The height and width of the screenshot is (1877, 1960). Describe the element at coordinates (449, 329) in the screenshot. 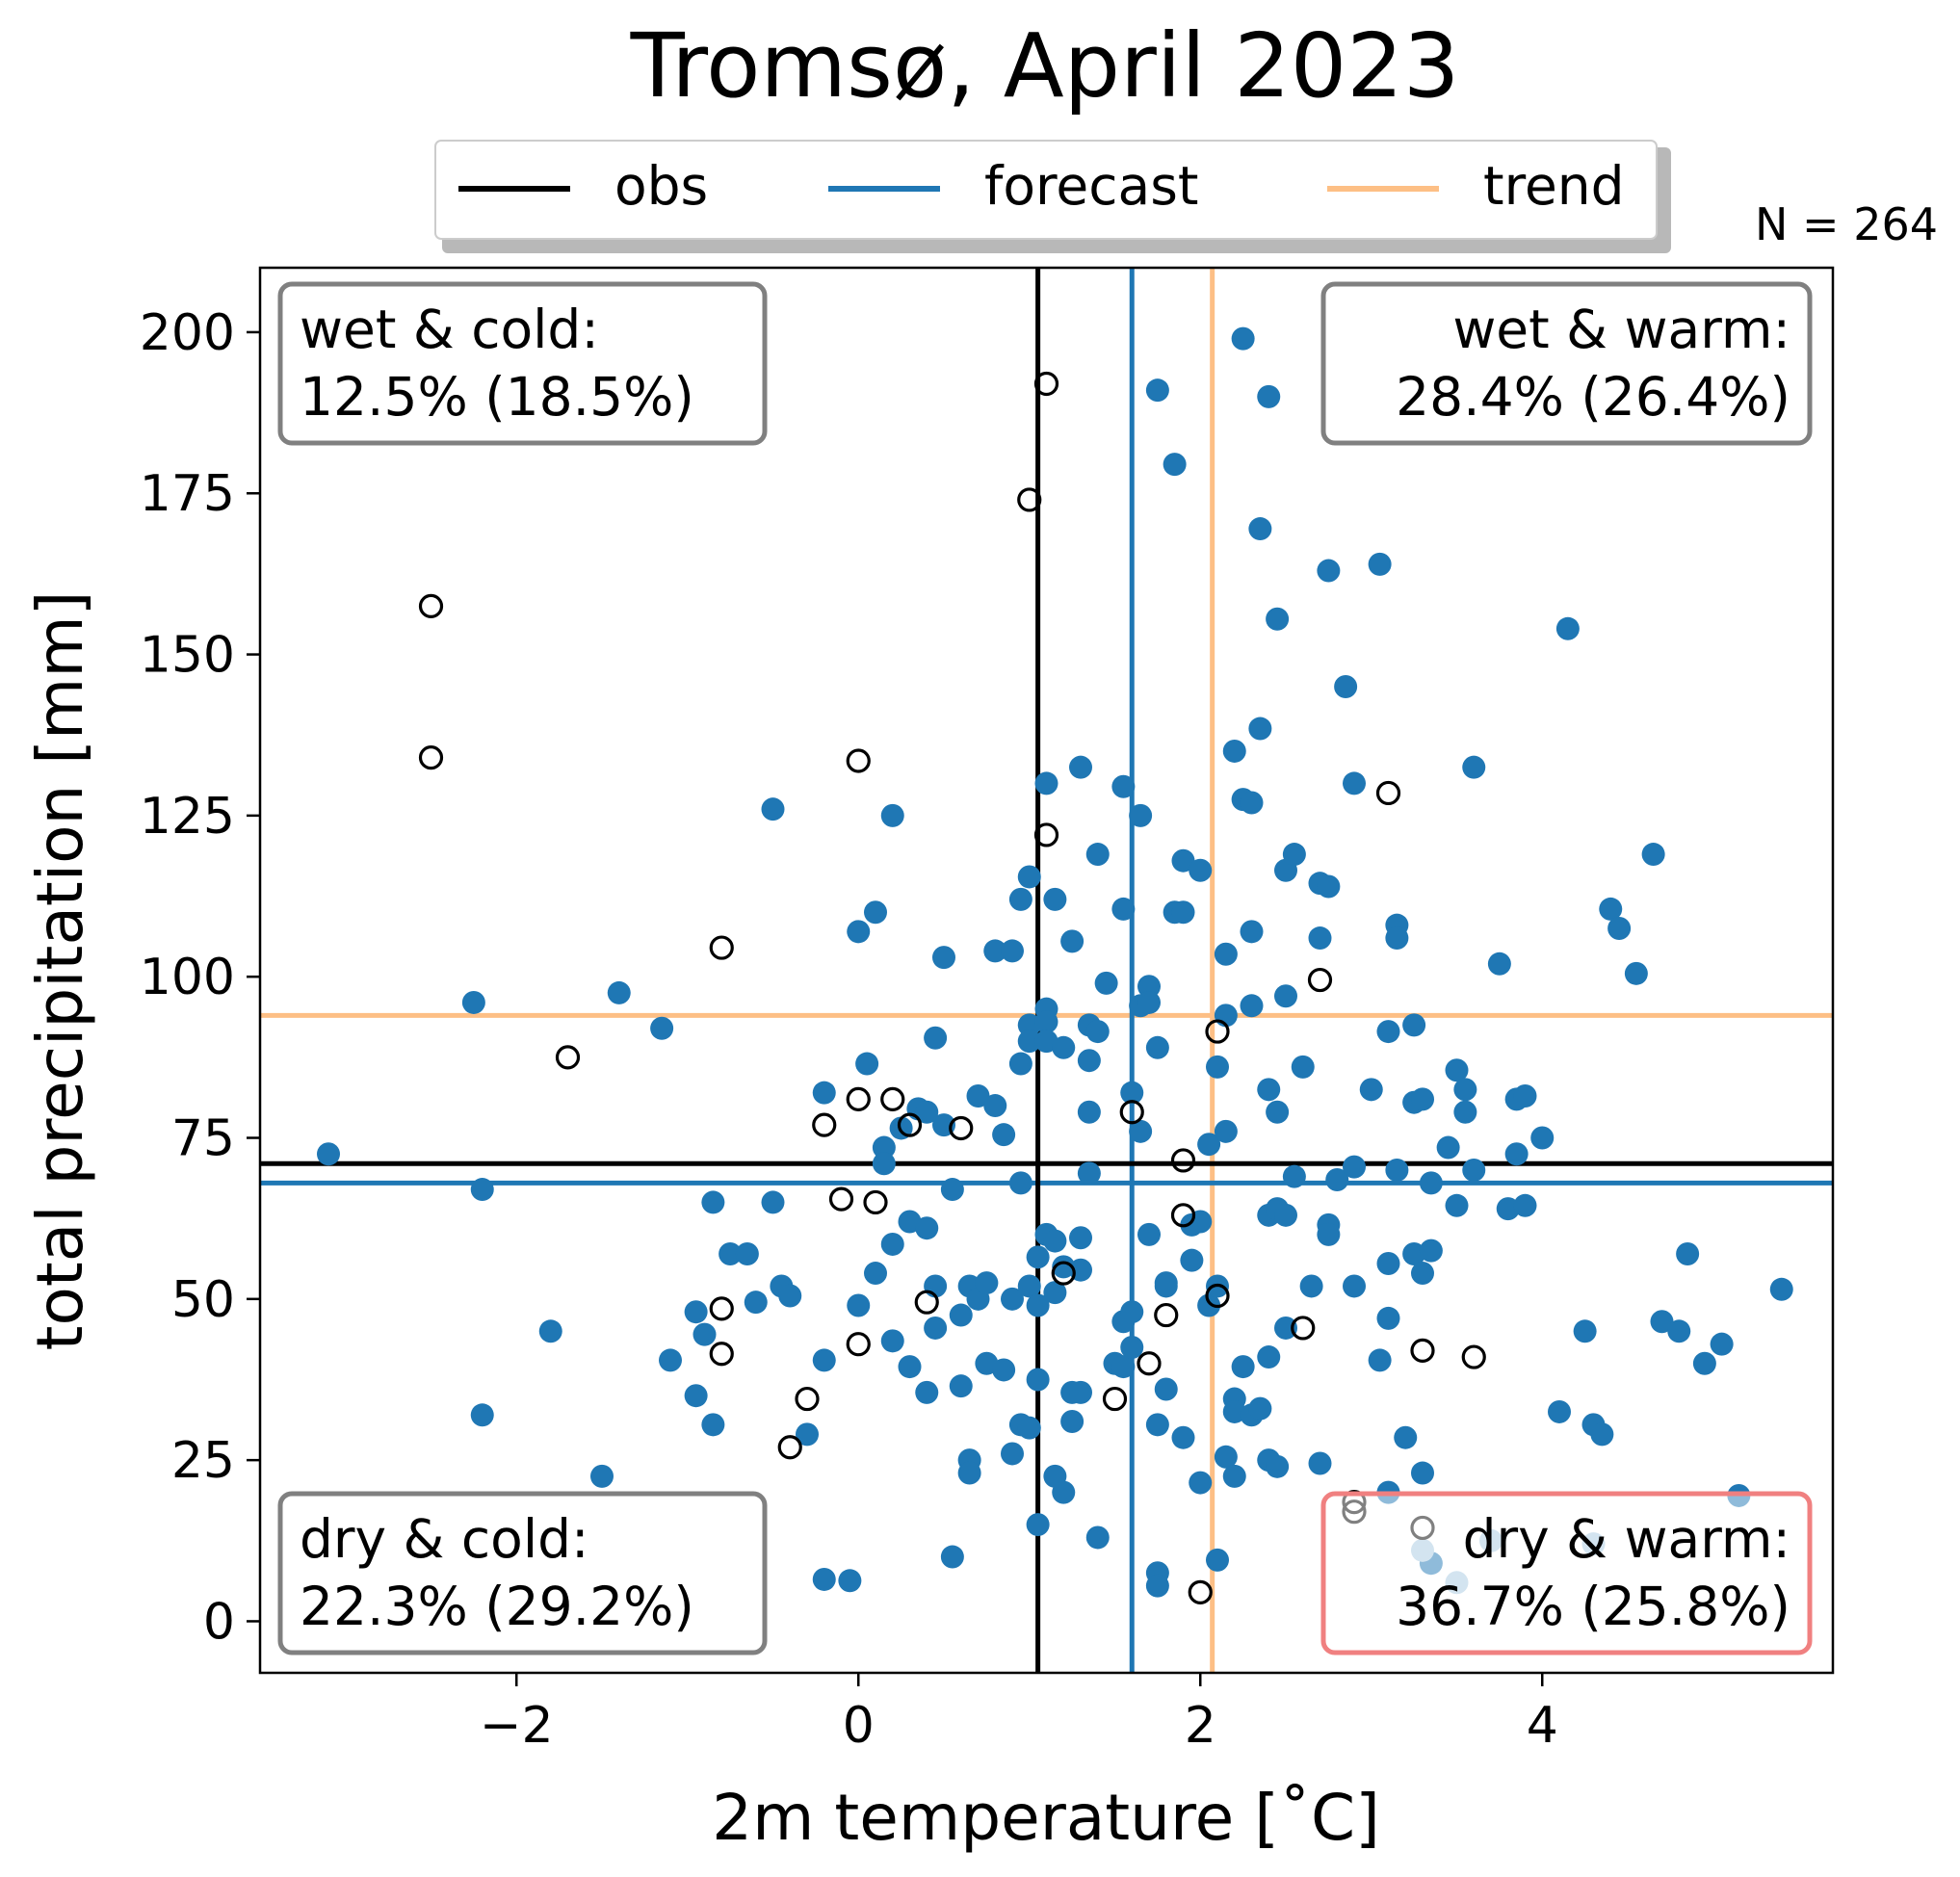

I see `quadrant-title: wet & cold:` at that location.